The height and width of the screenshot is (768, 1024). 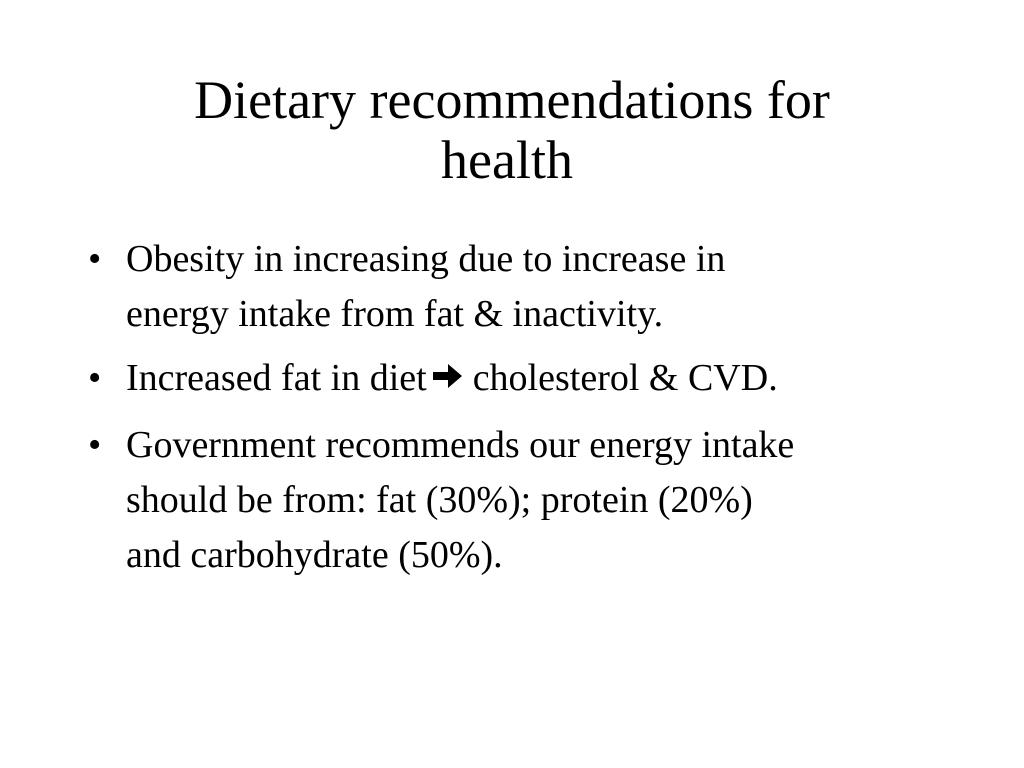 What do you see at coordinates (625, 378) in the screenshot?
I see `bullet-text-after: cholesterol & CVD.` at bounding box center [625, 378].